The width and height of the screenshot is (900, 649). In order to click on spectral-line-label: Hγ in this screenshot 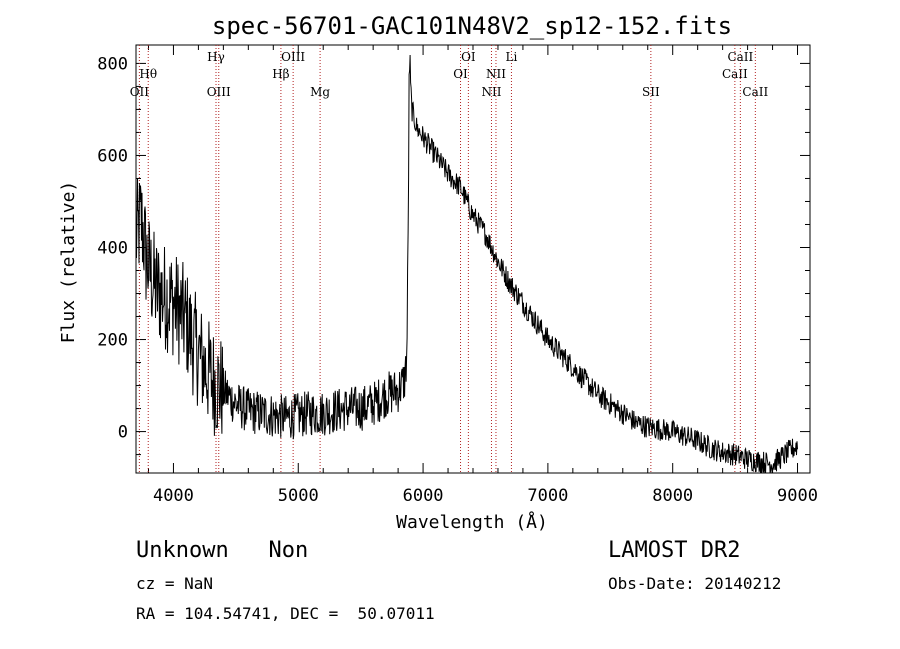, I will do `click(216, 57)`.